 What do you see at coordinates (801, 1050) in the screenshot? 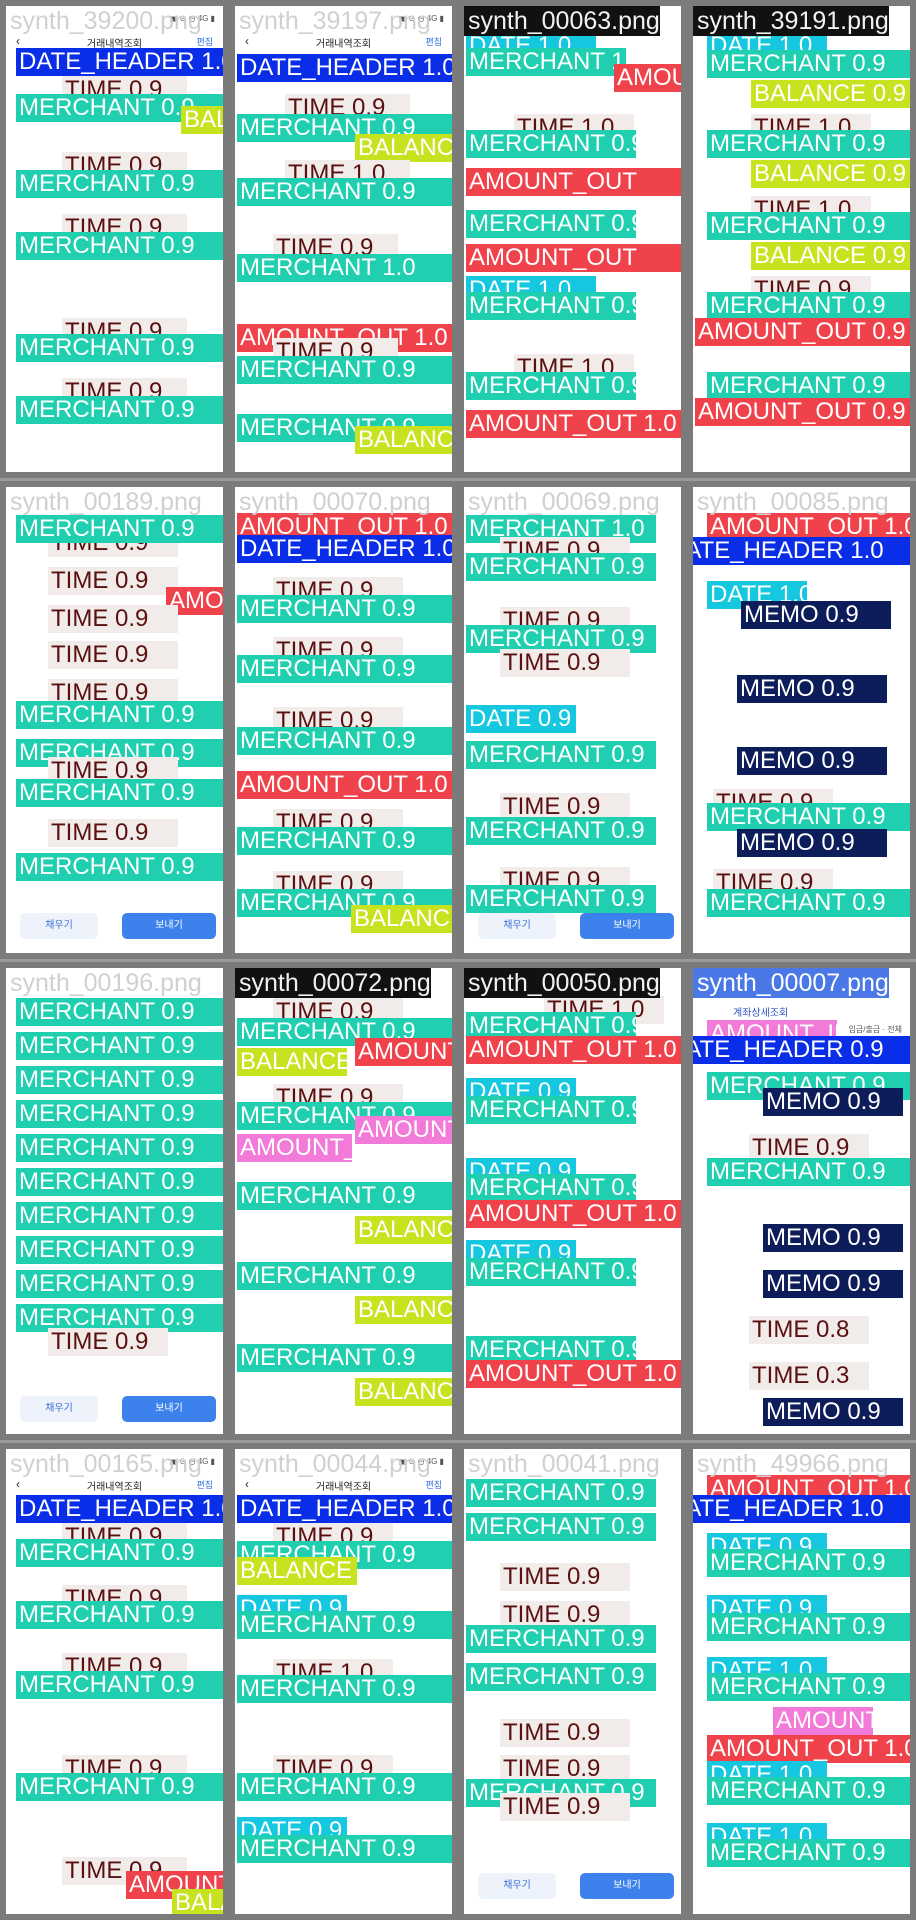
I see `box-date_header: DATE_HEADER 0.9` at bounding box center [801, 1050].